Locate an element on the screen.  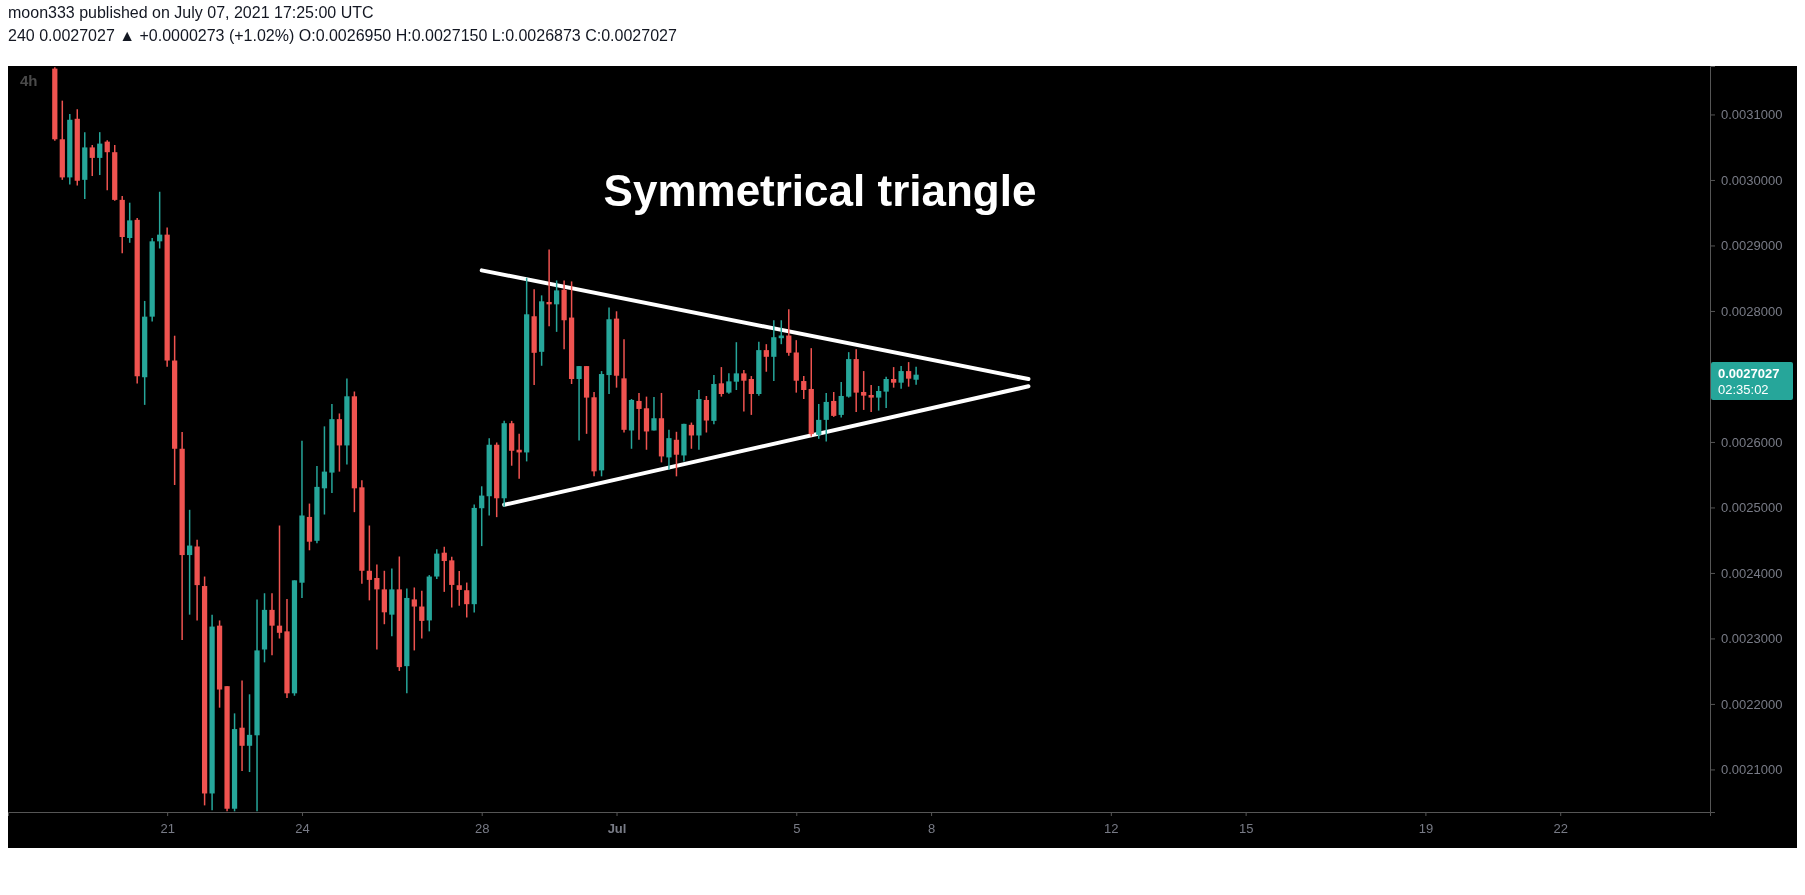
x-tick-label: 5 is located at coordinates (797, 829).